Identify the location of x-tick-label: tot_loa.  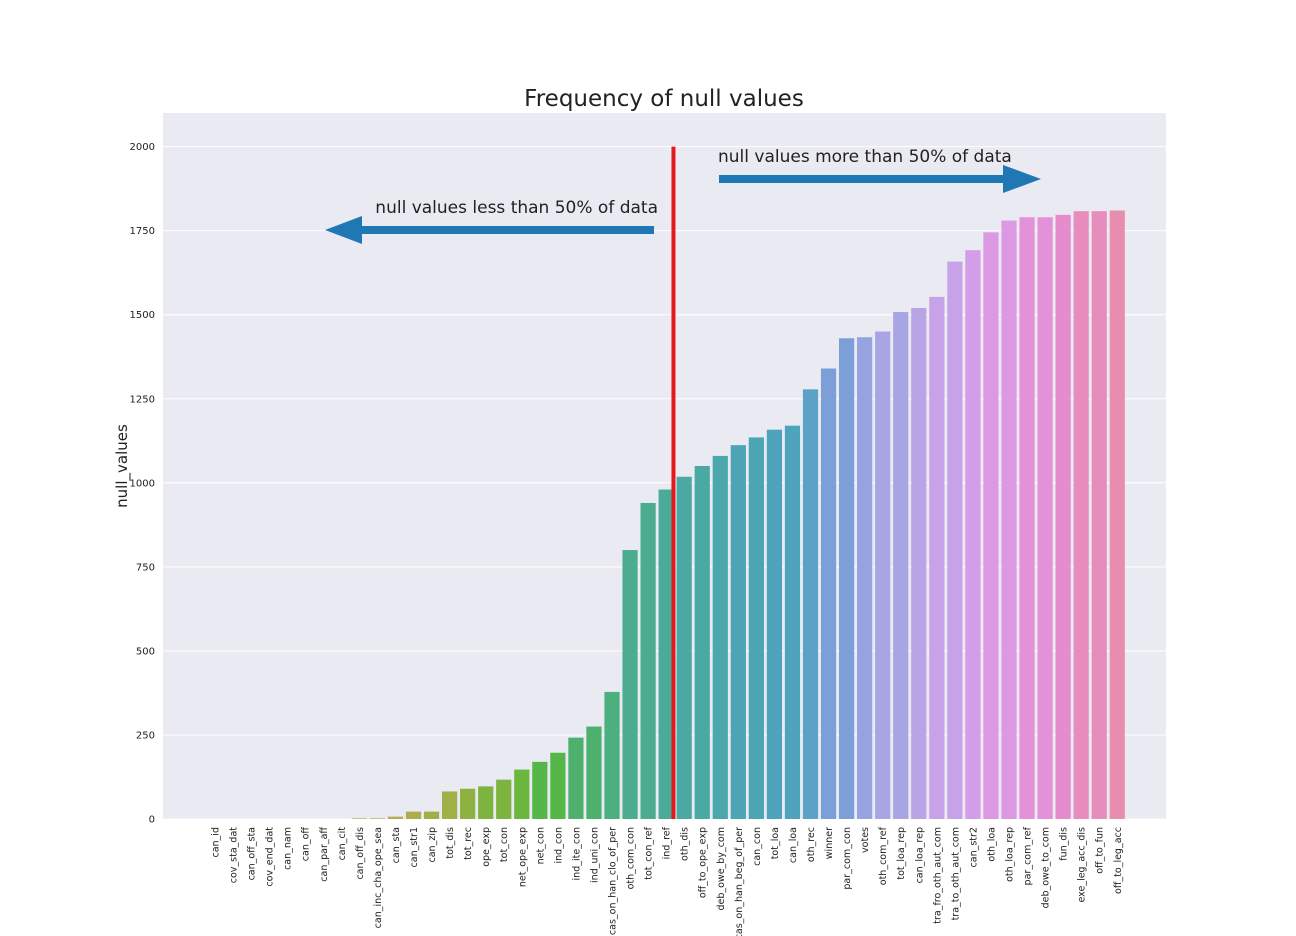
(775, 843).